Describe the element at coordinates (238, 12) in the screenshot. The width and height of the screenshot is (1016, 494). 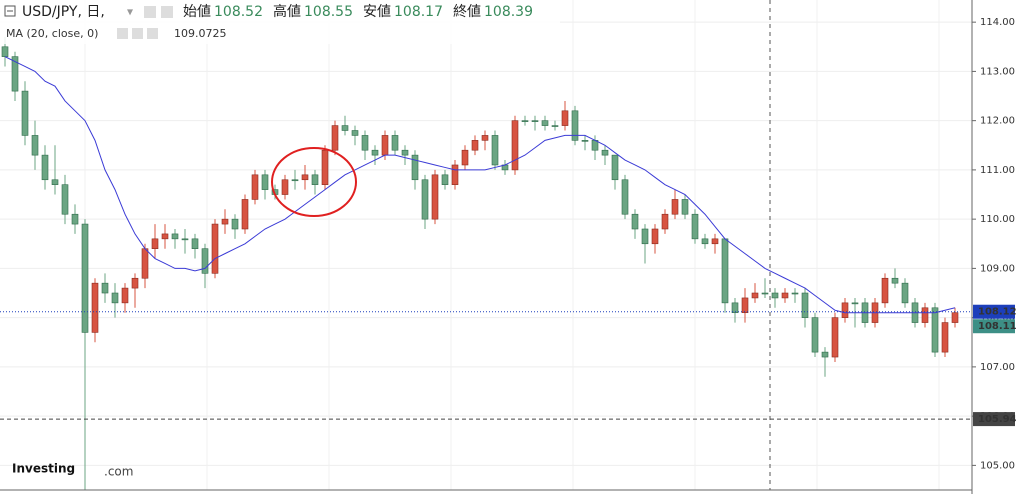
I see `ohlc-value: 108.52` at that location.